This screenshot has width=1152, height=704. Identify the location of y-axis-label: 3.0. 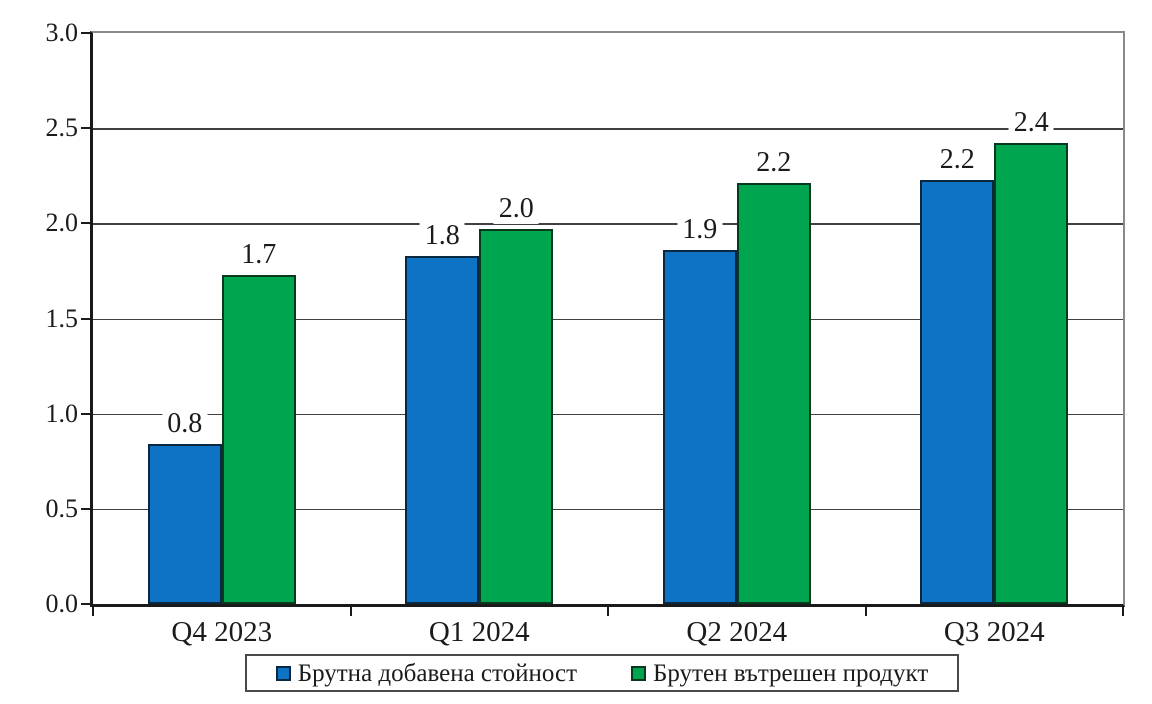
(62, 32).